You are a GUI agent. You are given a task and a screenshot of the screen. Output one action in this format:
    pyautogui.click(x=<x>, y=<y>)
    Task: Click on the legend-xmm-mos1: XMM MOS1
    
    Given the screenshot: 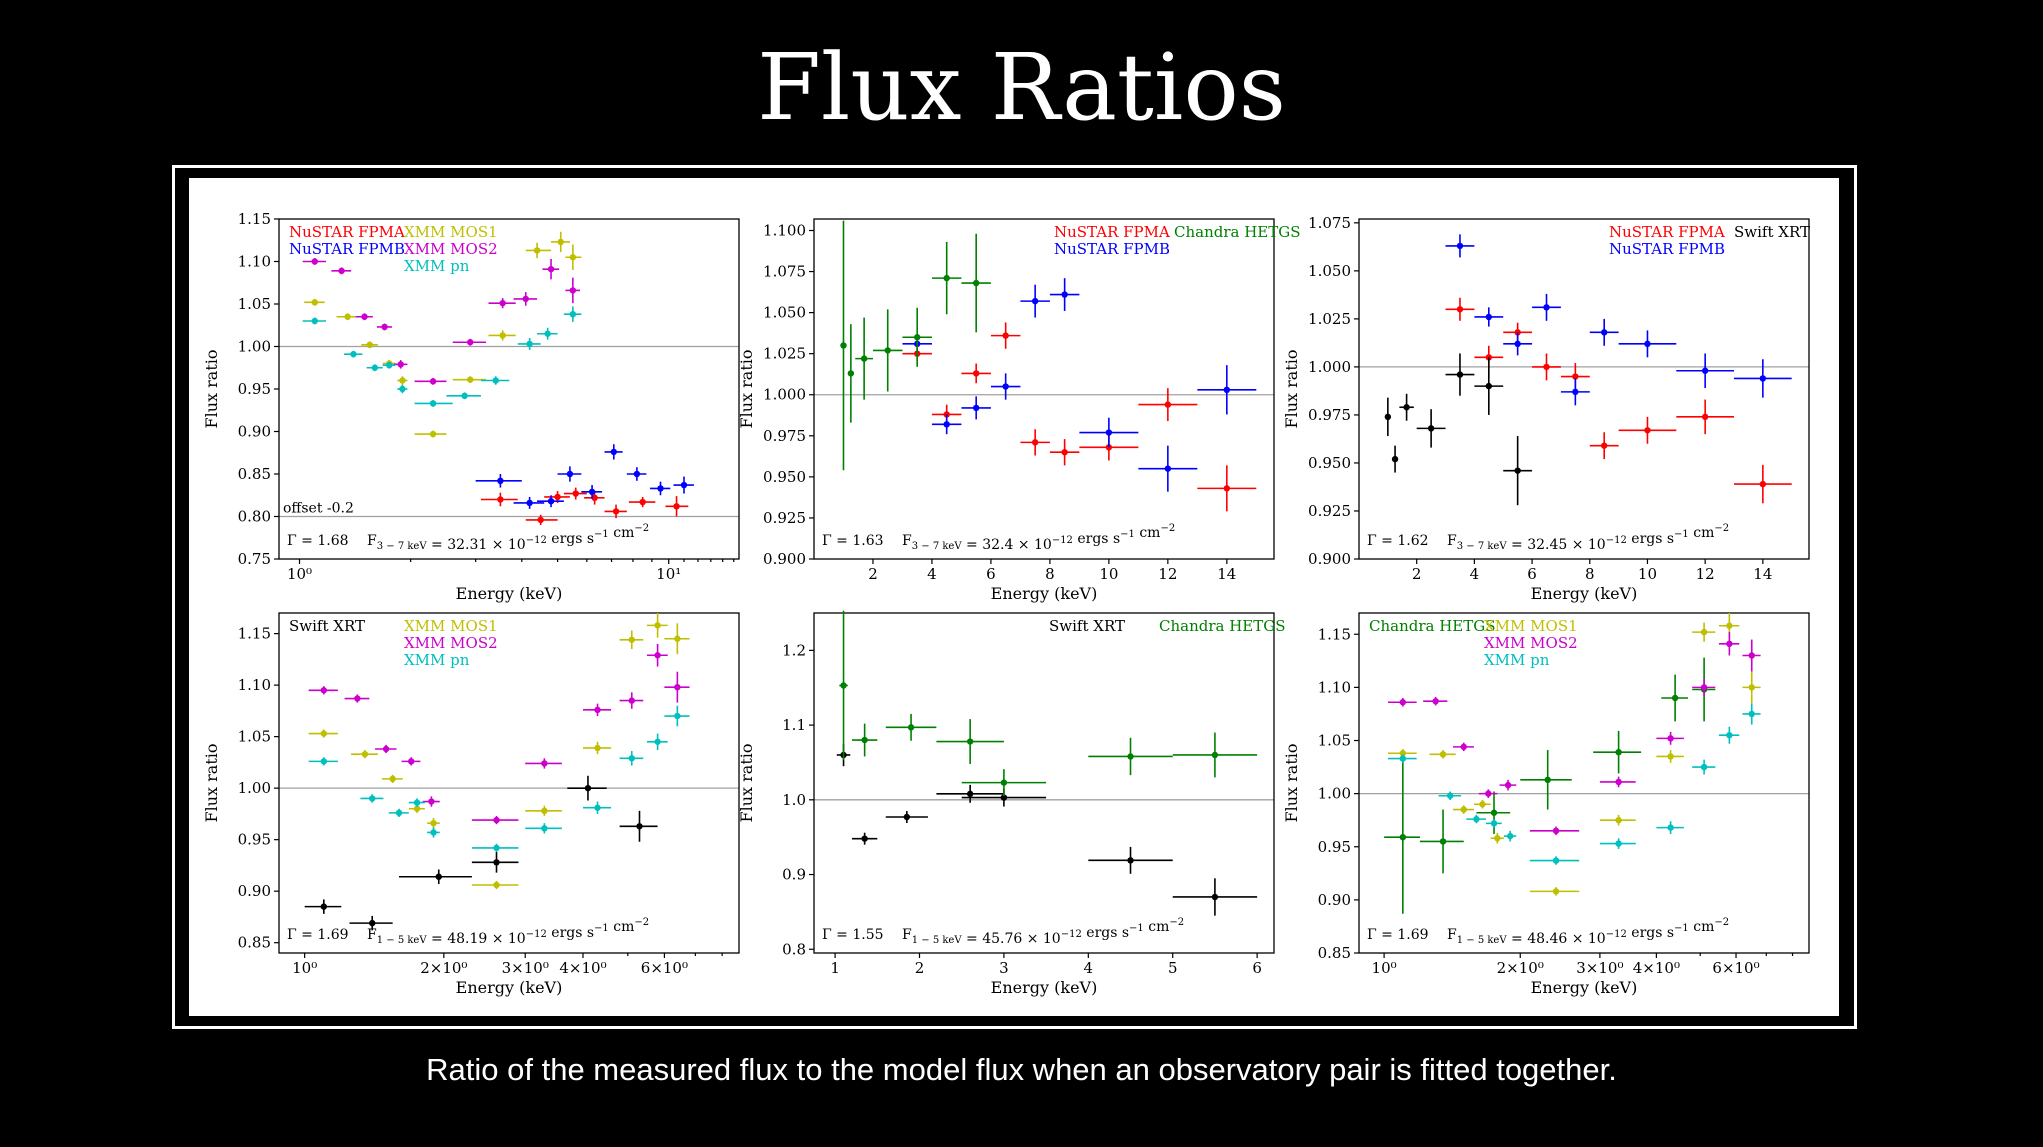 What is the action you would take?
    pyautogui.click(x=1531, y=626)
    